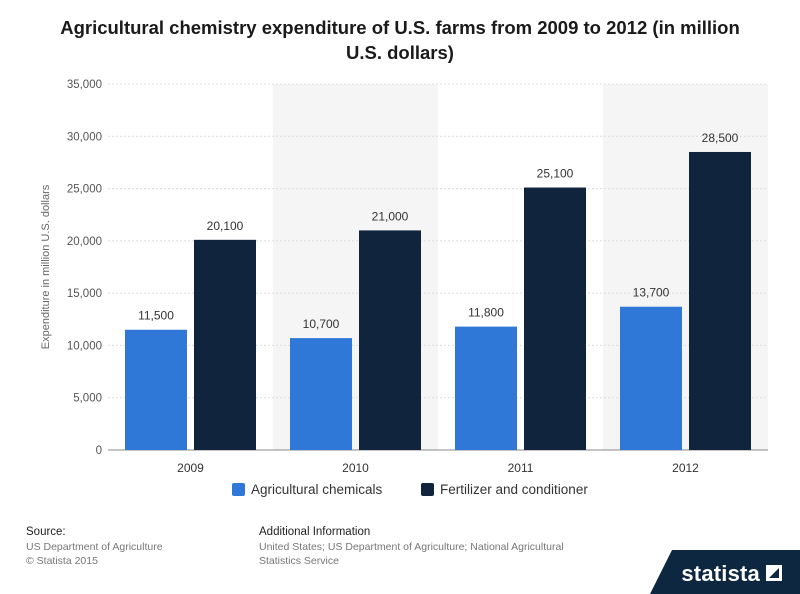 The width and height of the screenshot is (800, 594). I want to click on source-title: Source:, so click(46, 532).